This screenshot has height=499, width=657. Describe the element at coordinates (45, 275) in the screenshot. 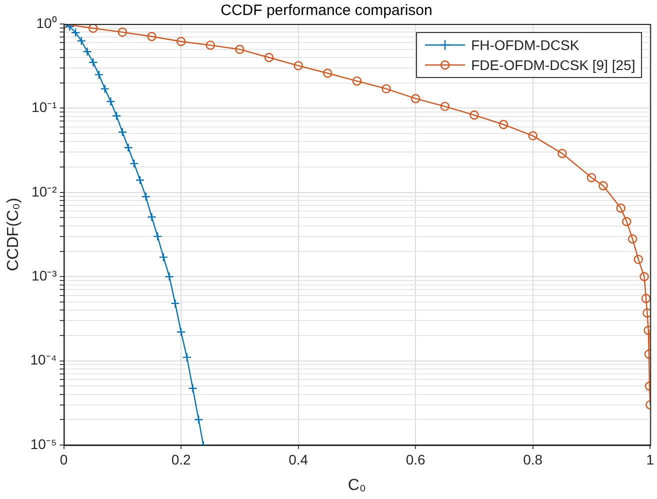

I see `y-tick-label: 10⁻³` at that location.